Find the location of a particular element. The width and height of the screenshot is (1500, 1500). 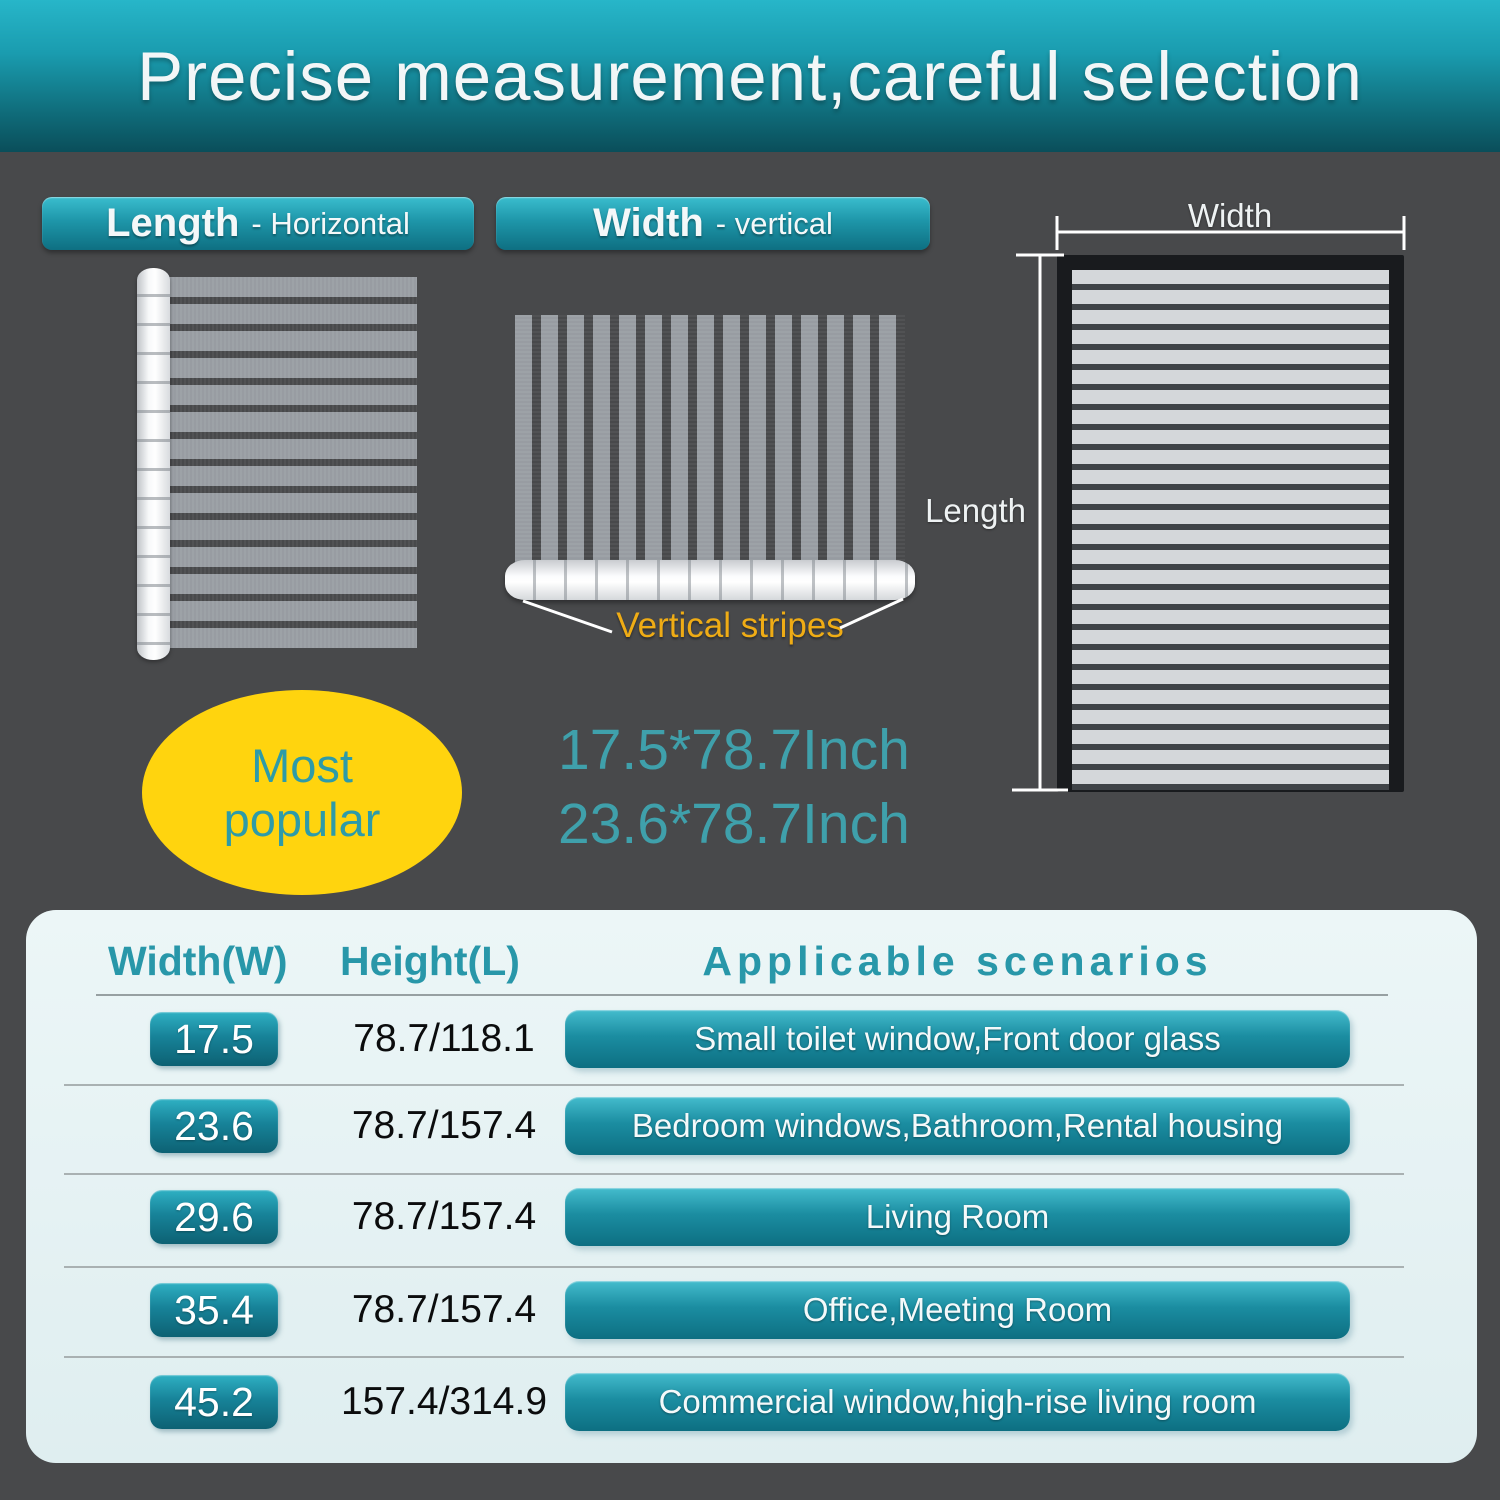

most-popular-badge: Most popular is located at coordinates (302, 792).